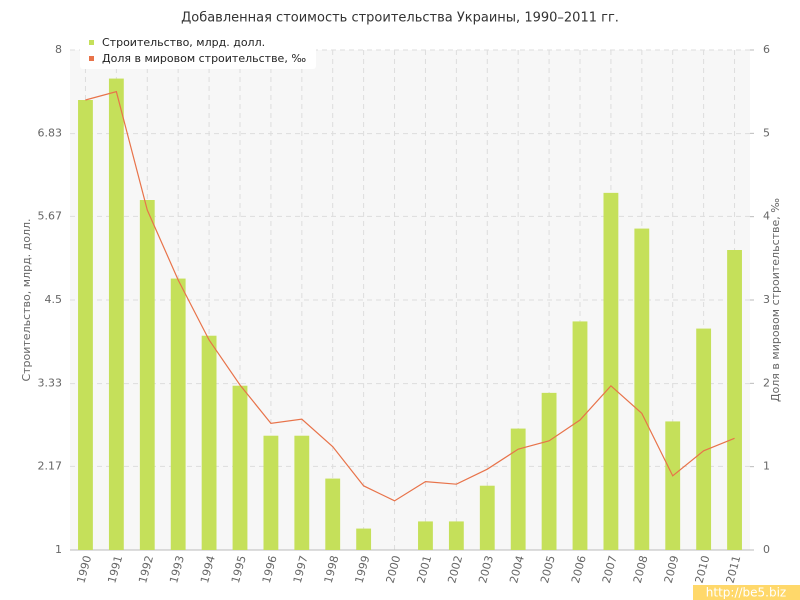 Image resolution: width=800 pixels, height=600 pixels. I want to click on x-tick-label: 2008, so click(641, 569).